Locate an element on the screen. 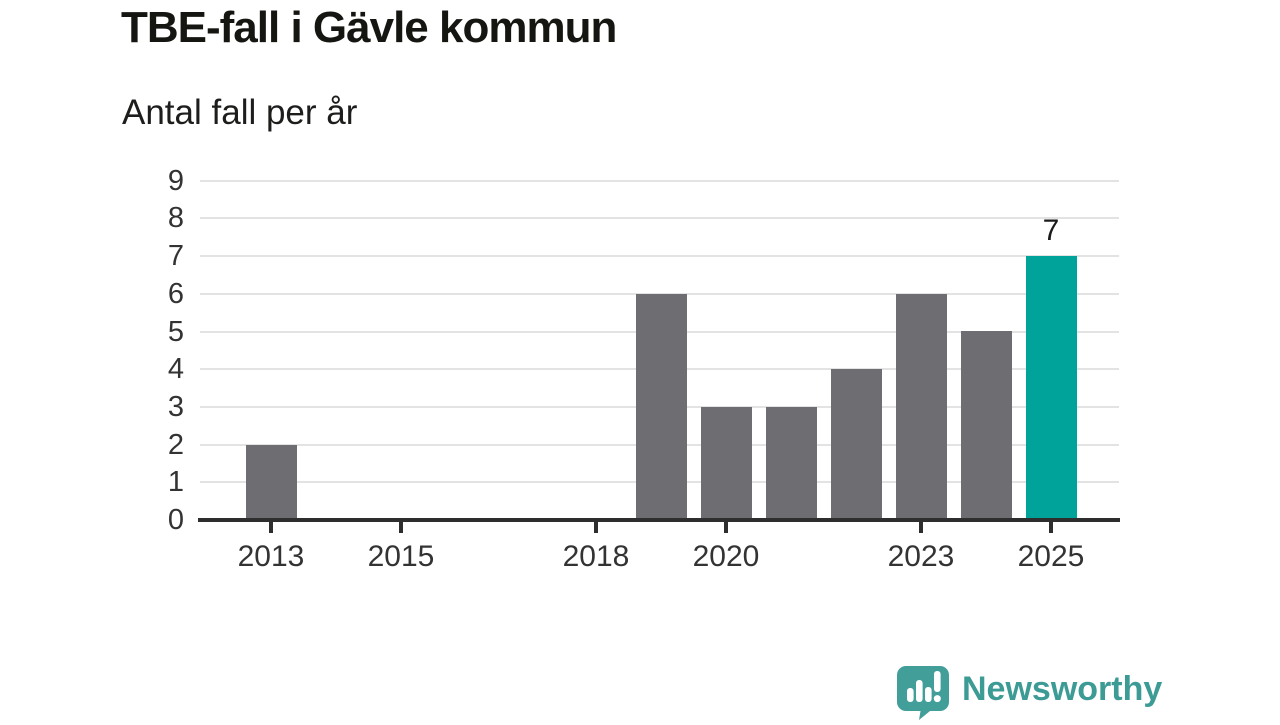 This screenshot has height=725, width=1280. x-axis-tick-label: 2023 is located at coordinates (921, 556).